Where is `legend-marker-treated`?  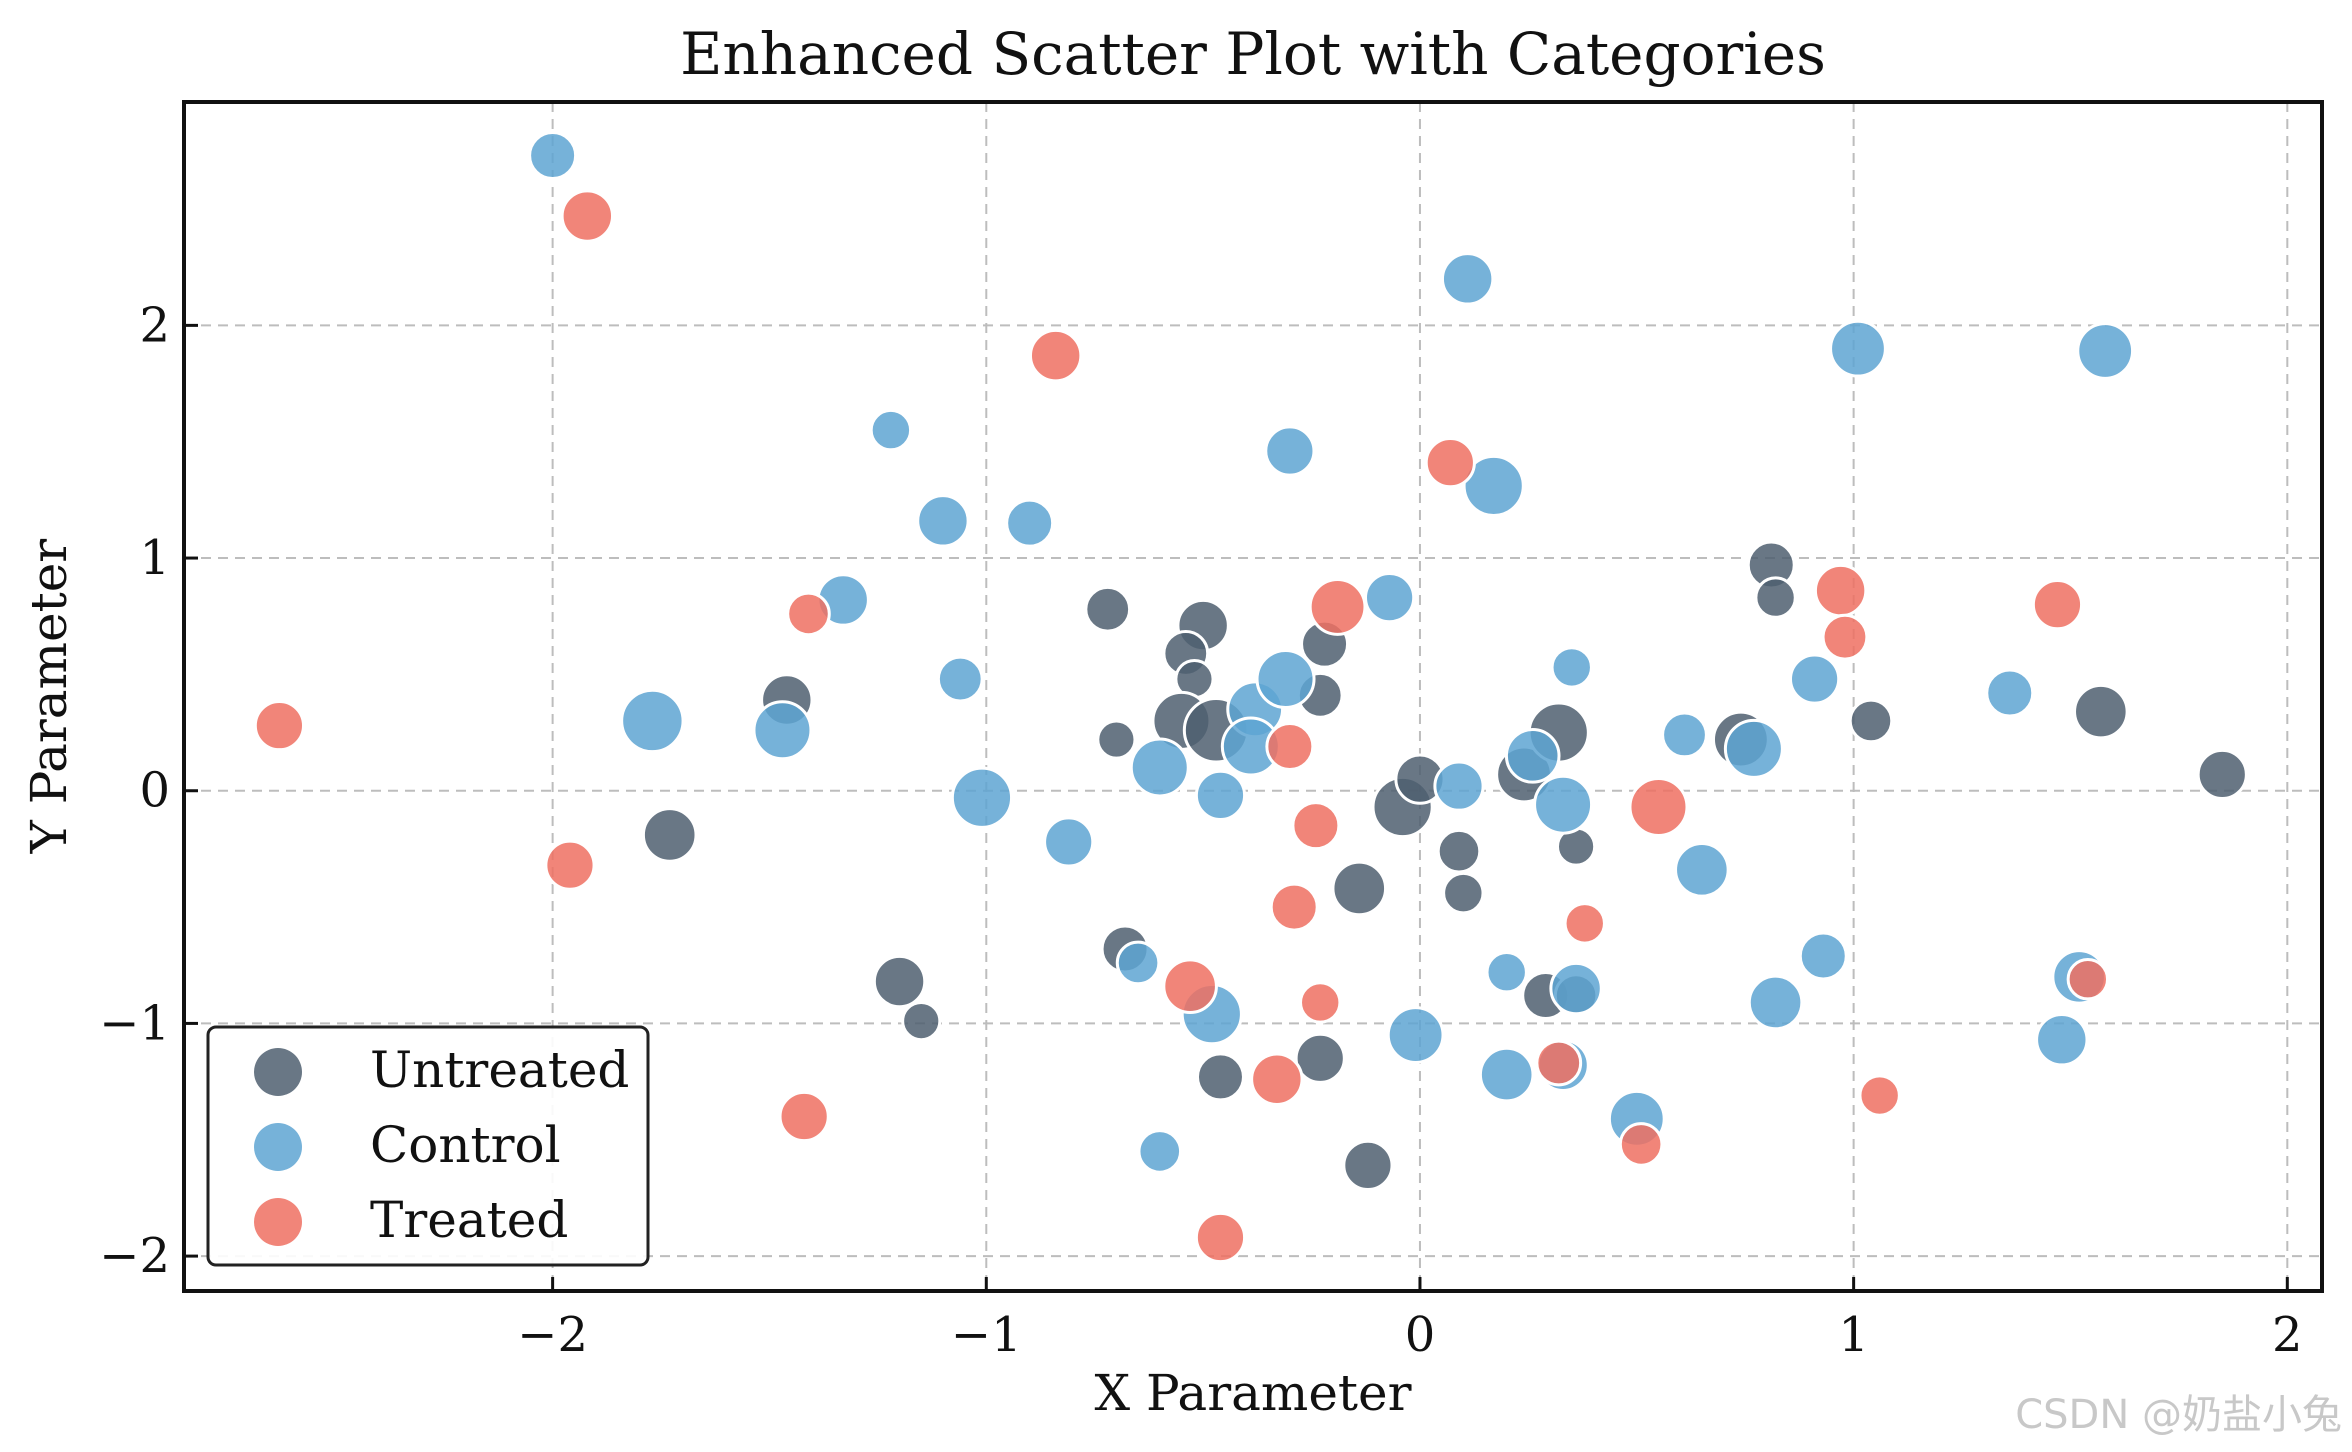 legend-marker-treated is located at coordinates (278, 1222).